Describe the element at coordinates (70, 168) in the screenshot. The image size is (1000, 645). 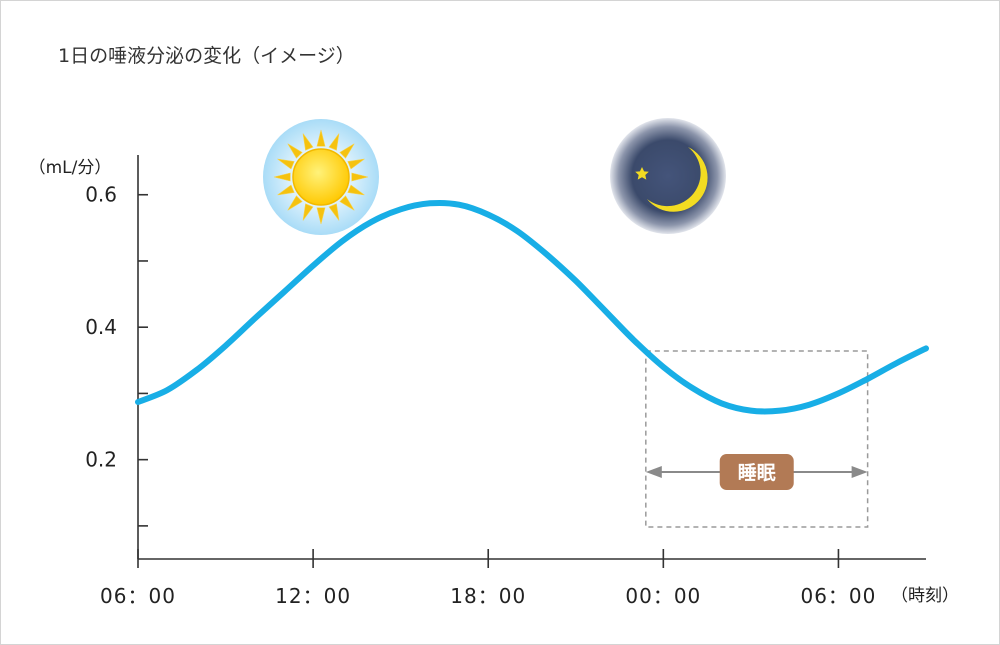
I see `y-axis-unit-label: （mL/分）` at that location.